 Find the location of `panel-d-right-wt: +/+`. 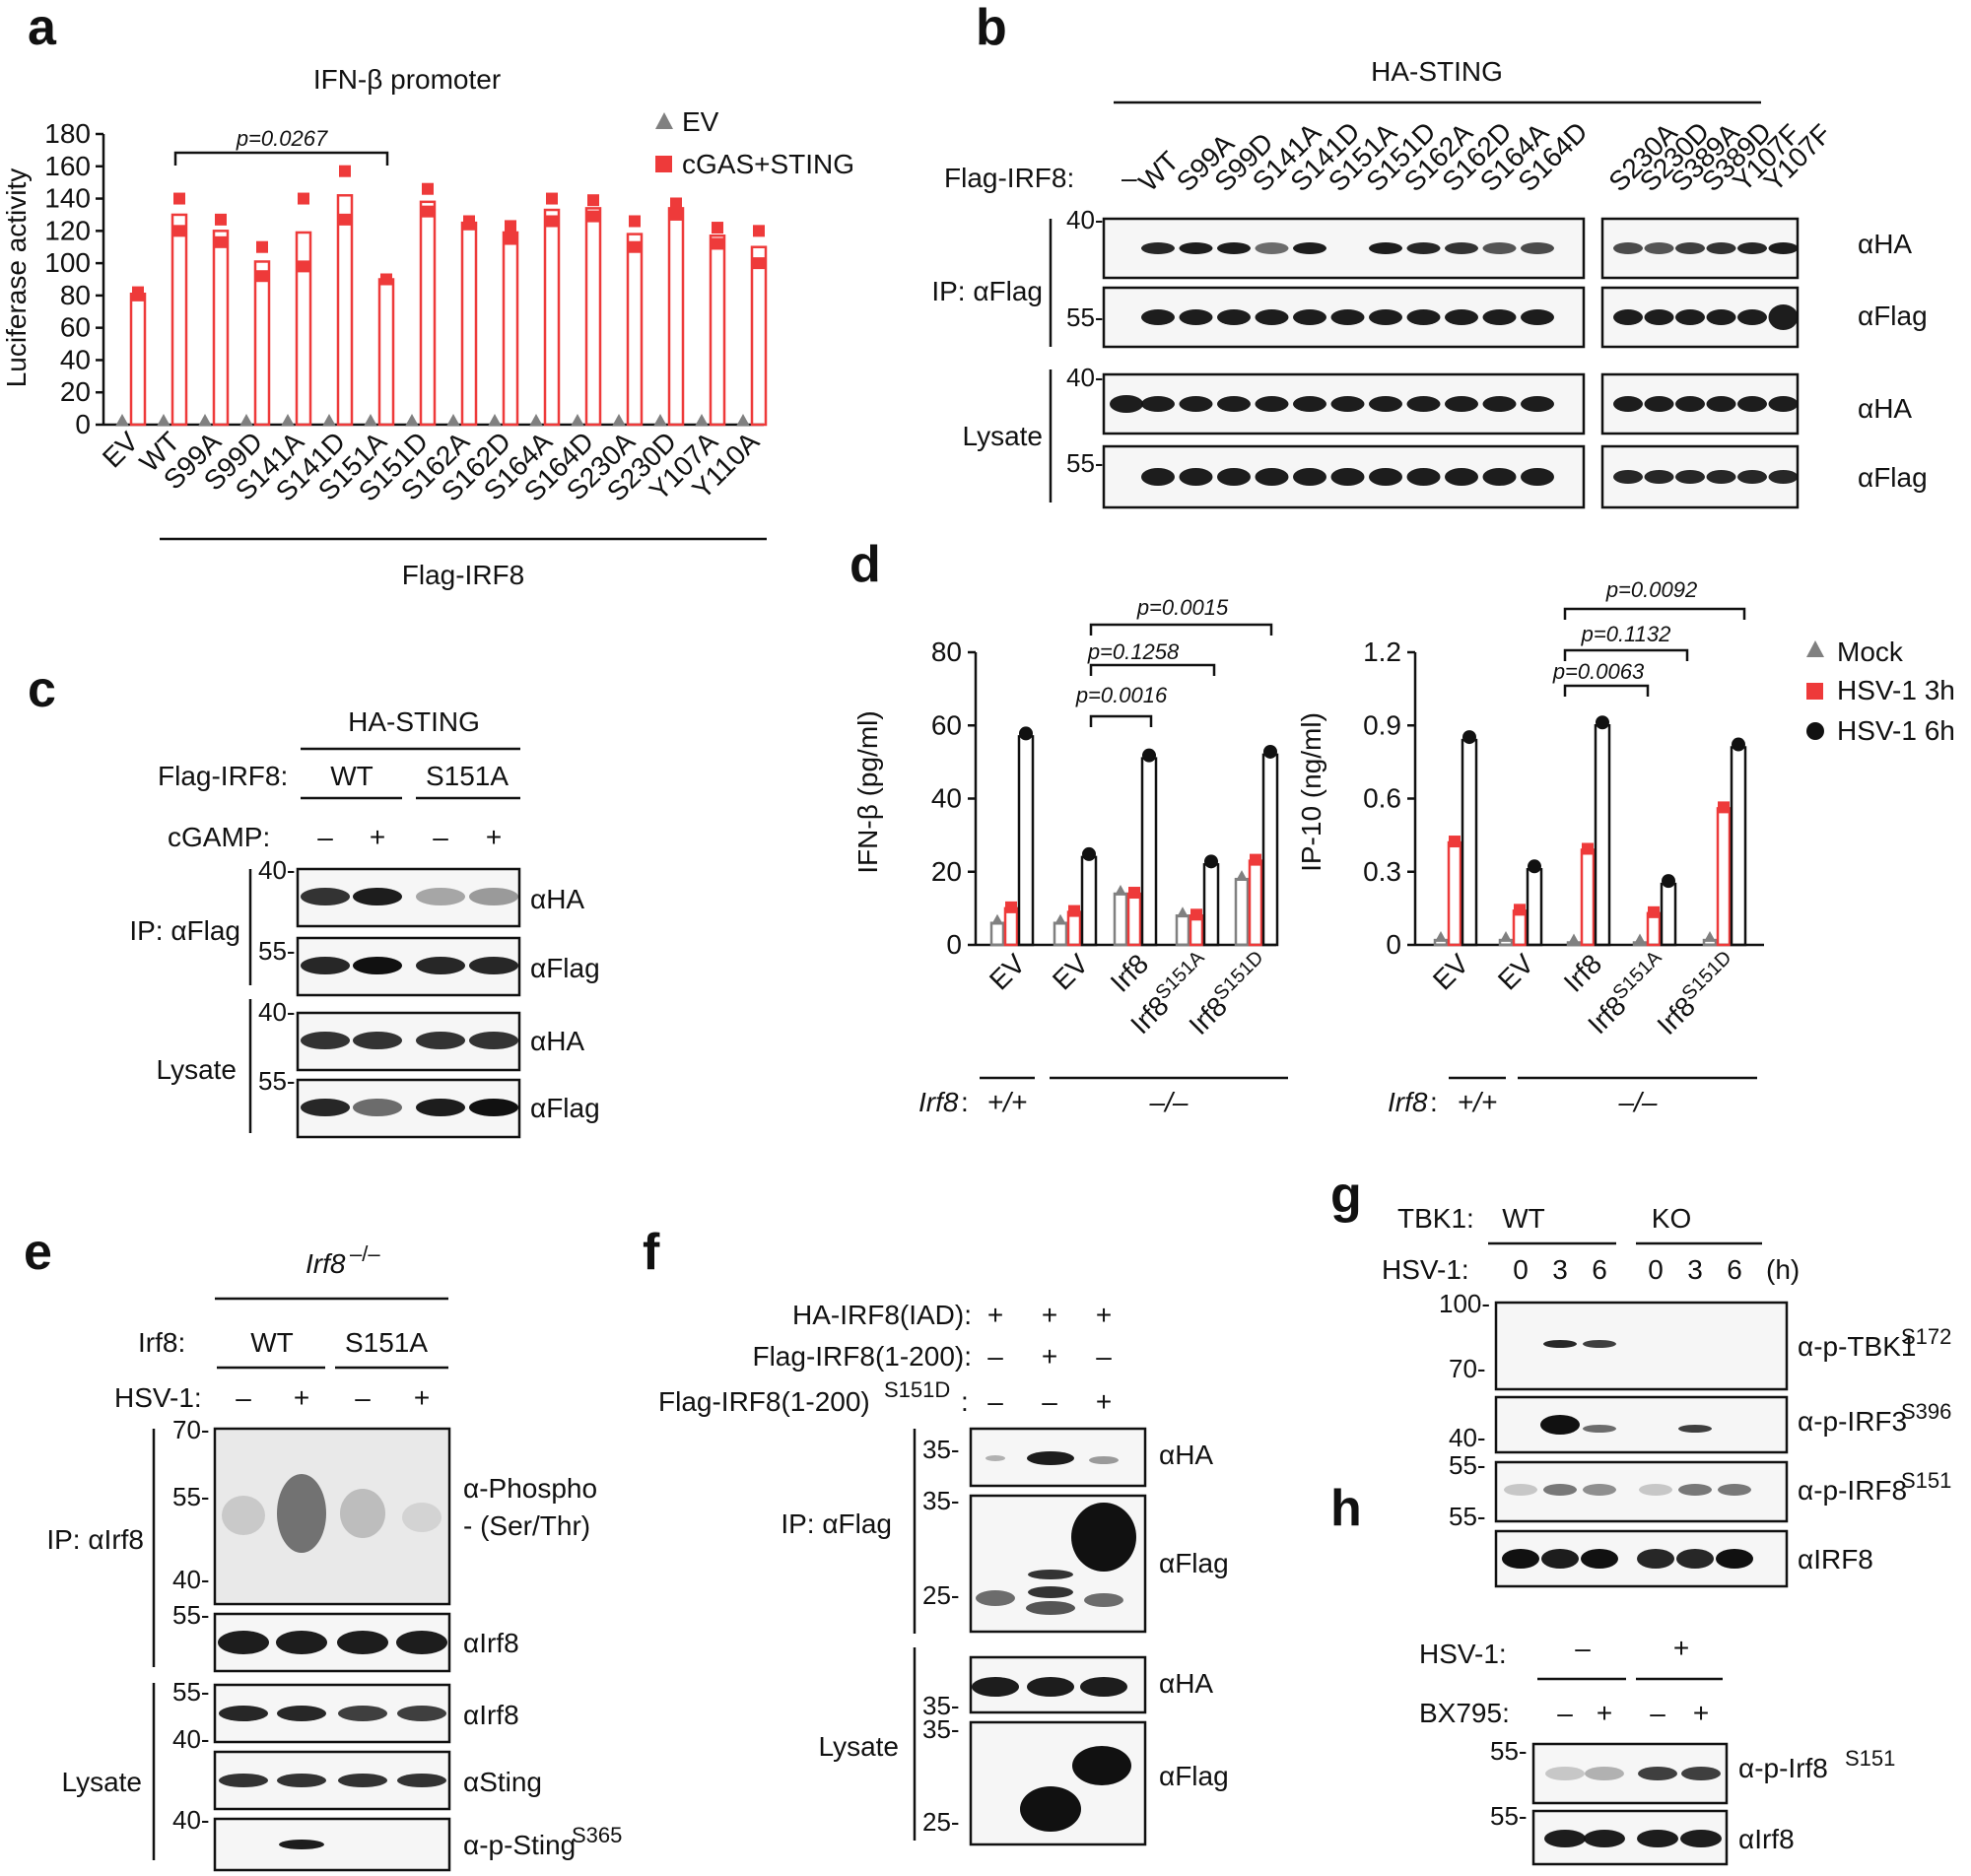

panel-d-right-wt: +/+ is located at coordinates (1477, 1102).